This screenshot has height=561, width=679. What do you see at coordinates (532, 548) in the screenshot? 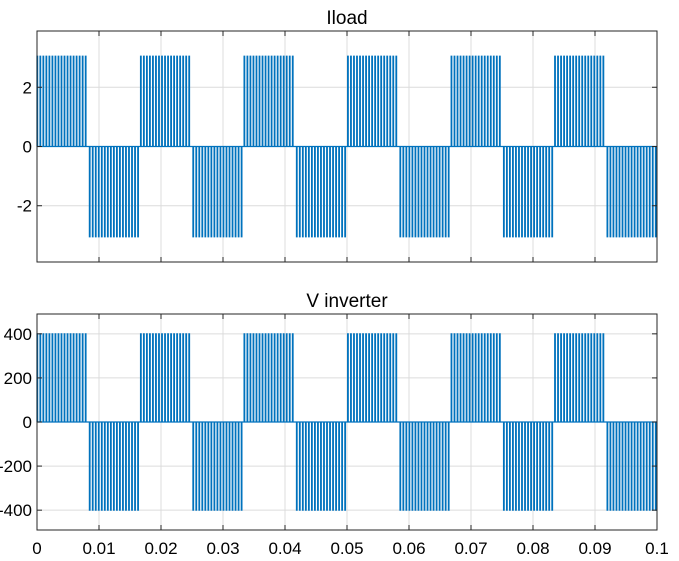
I see `x-tick-label: 0.08` at bounding box center [532, 548].